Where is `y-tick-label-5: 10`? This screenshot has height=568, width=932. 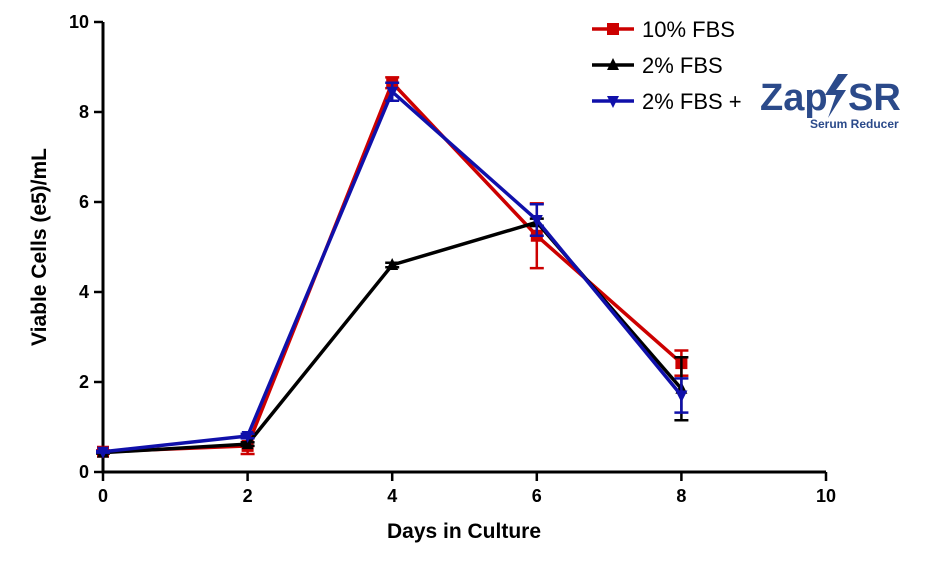 y-tick-label-5: 10 is located at coordinates (79, 22).